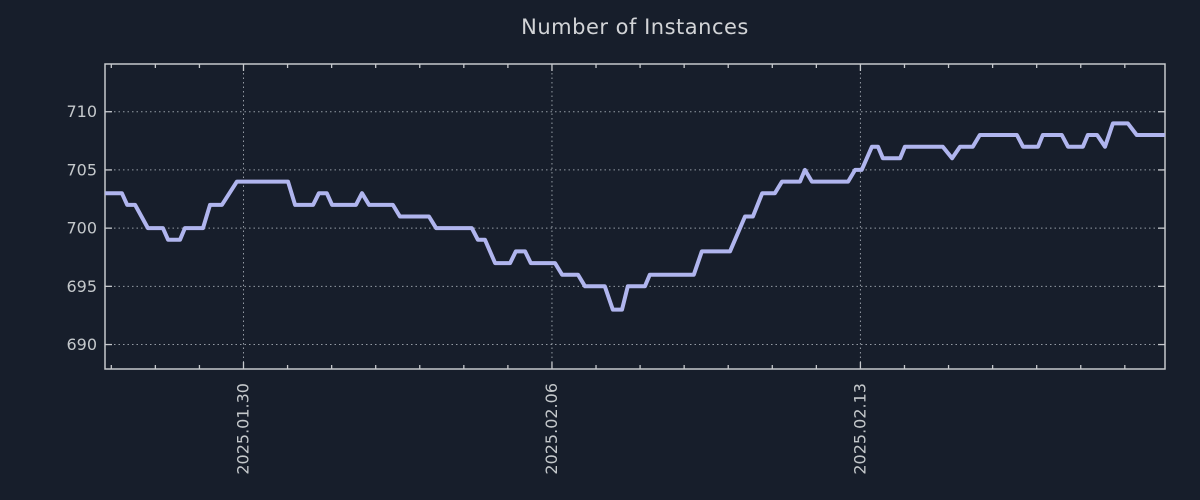  What do you see at coordinates (81, 111) in the screenshot?
I see `y-tick-label: 710` at bounding box center [81, 111].